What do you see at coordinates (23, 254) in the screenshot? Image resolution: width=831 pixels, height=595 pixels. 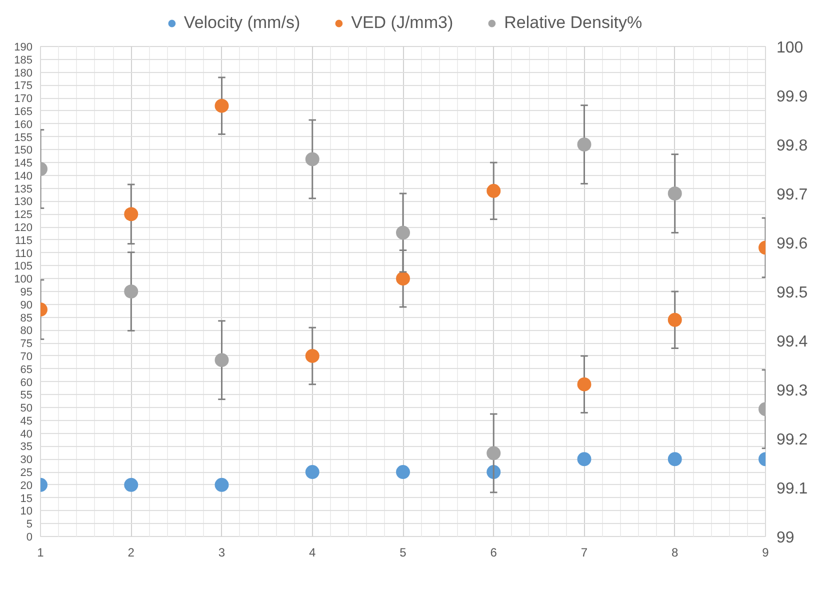 I see `y-tick-label: 110` at bounding box center [23, 254].